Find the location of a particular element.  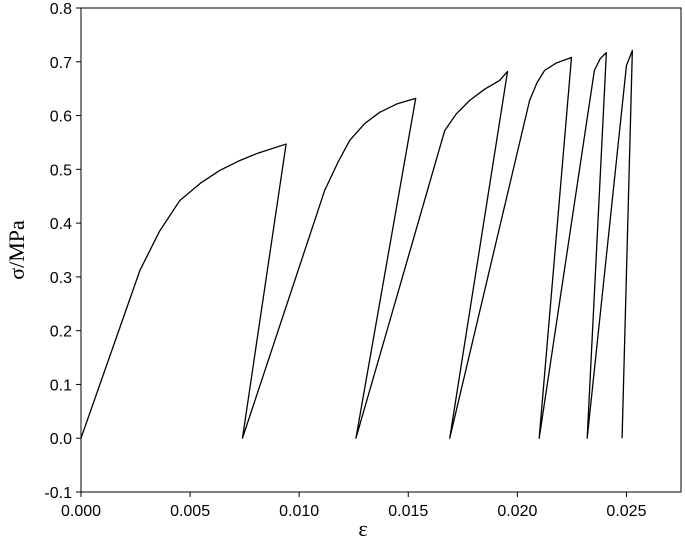

x-tick-label: 0.025 is located at coordinates (626, 511).